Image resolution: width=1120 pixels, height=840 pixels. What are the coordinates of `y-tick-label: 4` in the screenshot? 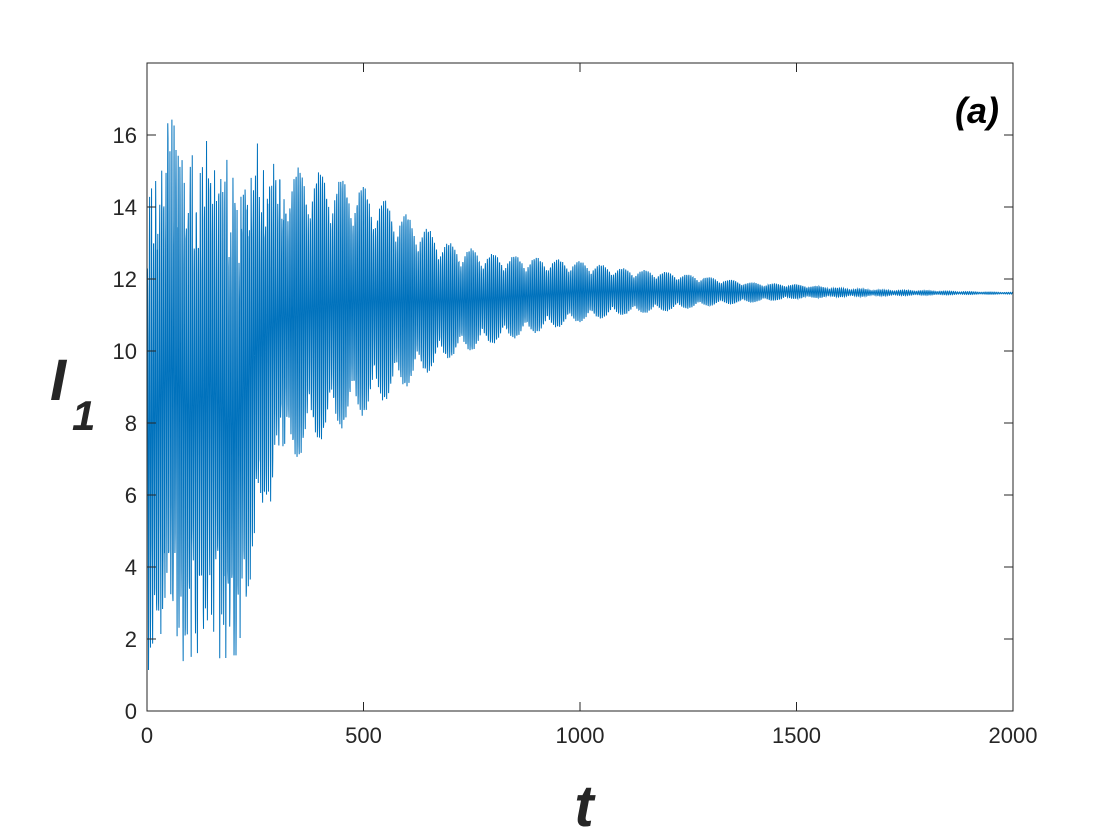 It's located at (131, 567).